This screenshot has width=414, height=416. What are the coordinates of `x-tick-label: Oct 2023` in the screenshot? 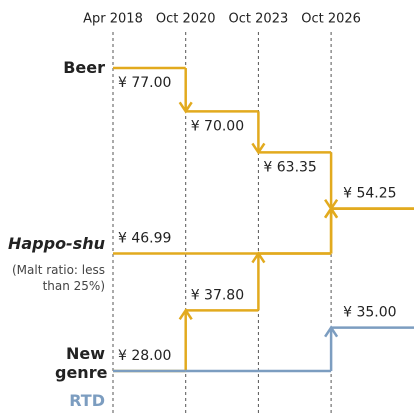 It's located at (259, 19).